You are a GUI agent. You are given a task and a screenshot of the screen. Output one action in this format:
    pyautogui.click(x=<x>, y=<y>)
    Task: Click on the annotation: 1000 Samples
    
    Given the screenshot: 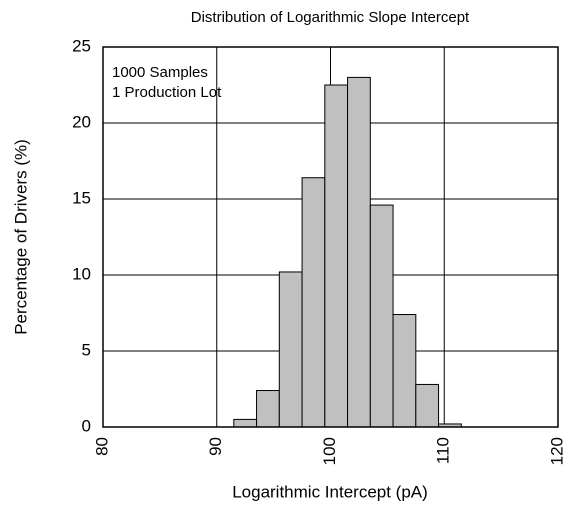 What is the action you would take?
    pyautogui.click(x=160, y=72)
    